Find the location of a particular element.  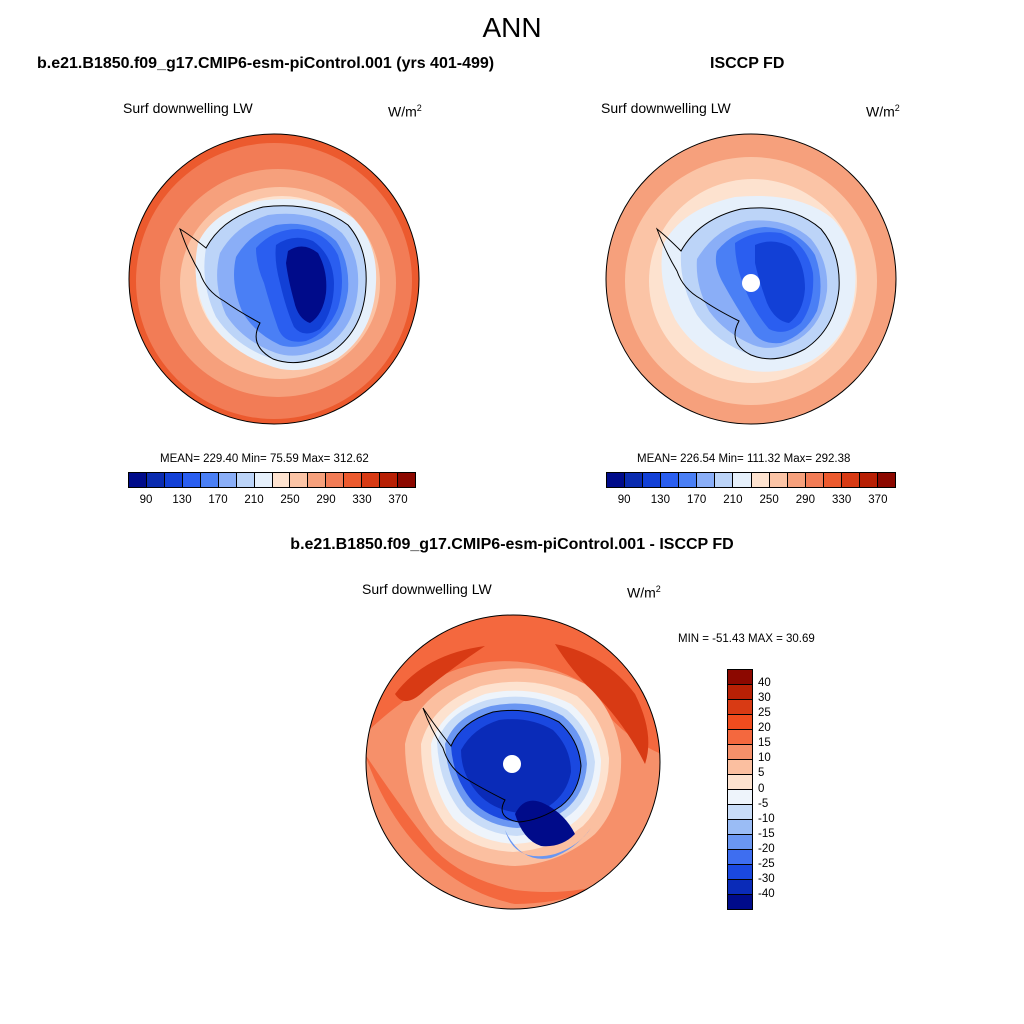

panel-1-variable-label: Surf downwelling LW is located at coordinates (188, 108).